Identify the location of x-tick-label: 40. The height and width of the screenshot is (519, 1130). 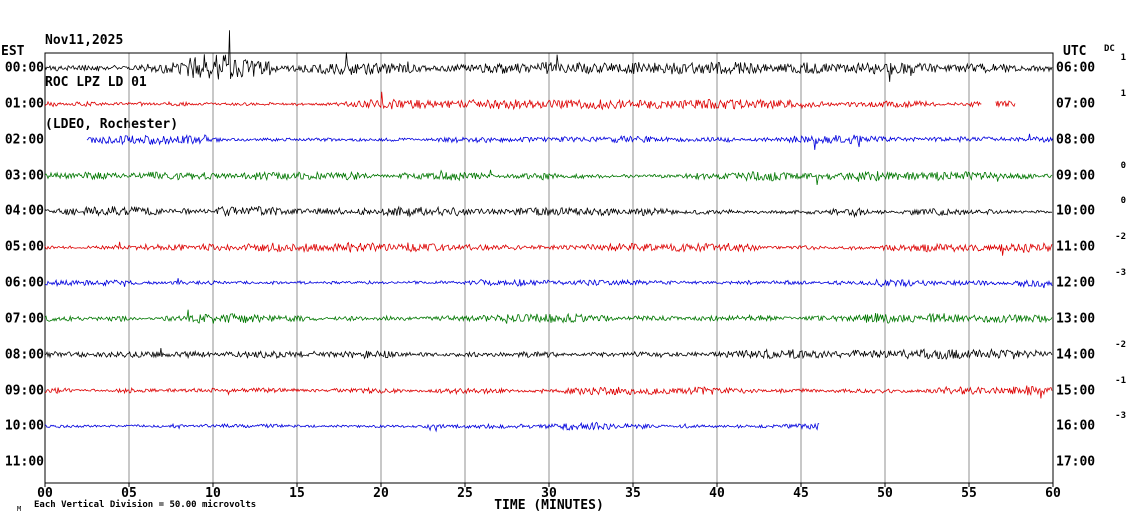
(717, 493).